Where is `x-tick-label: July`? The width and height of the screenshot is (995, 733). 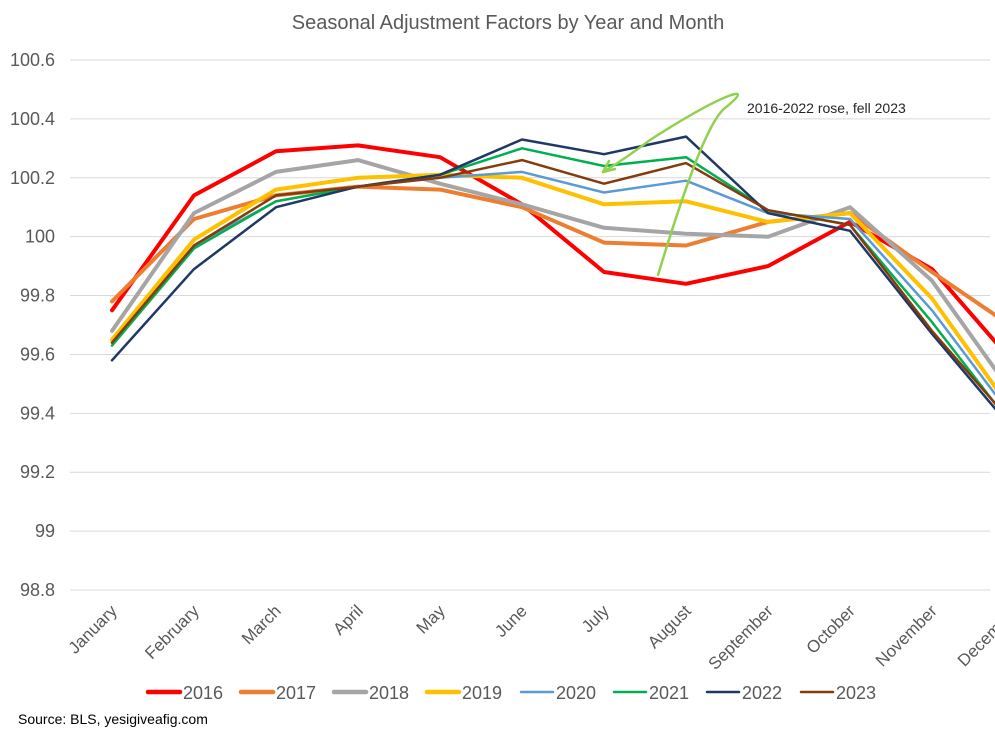
x-tick-label: July is located at coordinates (595, 618).